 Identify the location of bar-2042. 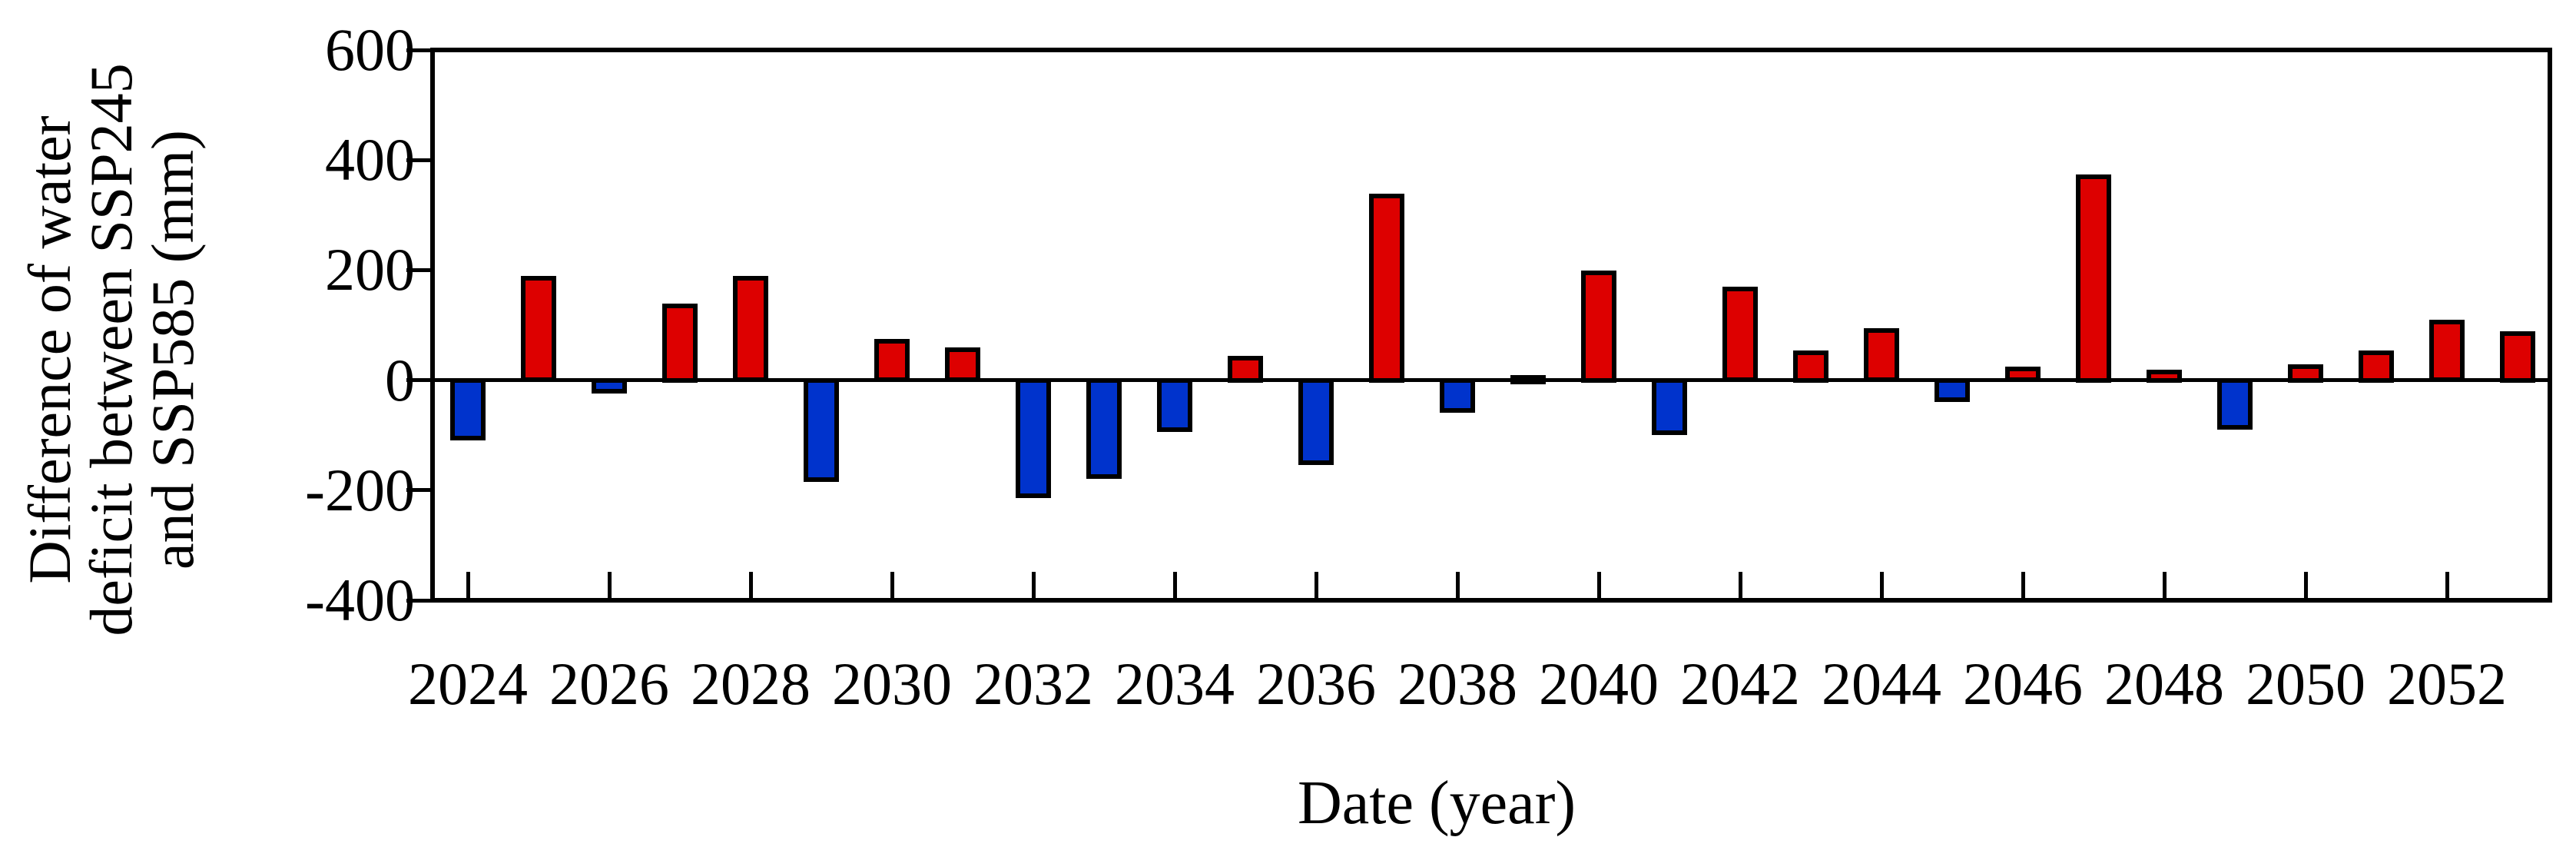
(1740, 334).